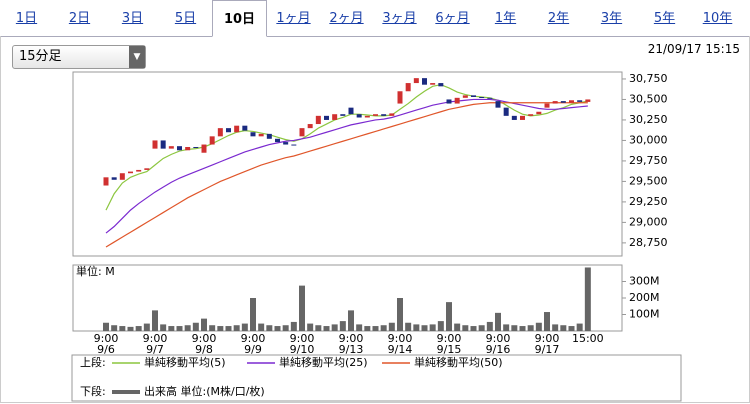  Describe the element at coordinates (664, 18) in the screenshot. I see `tab: 5年` at that location.